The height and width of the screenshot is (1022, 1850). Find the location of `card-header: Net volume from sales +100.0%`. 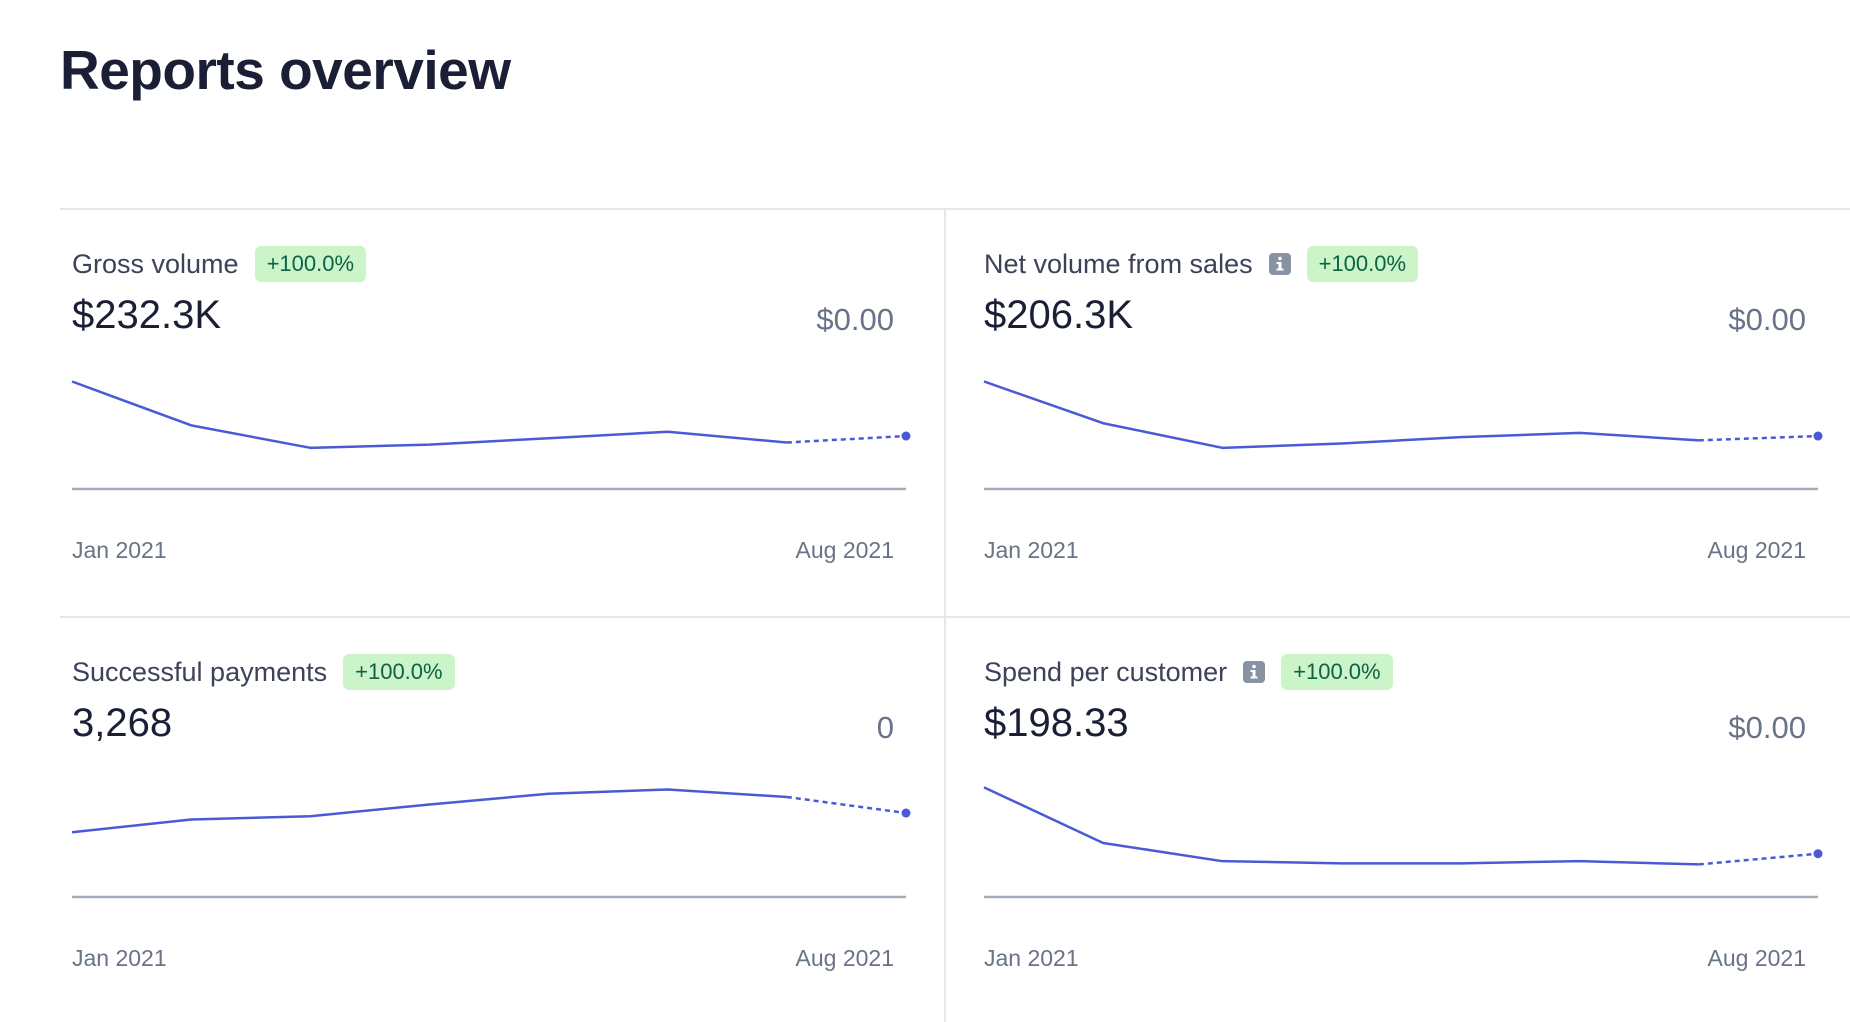

card-header: Net volume from sales +100.0% is located at coordinates (1201, 264).